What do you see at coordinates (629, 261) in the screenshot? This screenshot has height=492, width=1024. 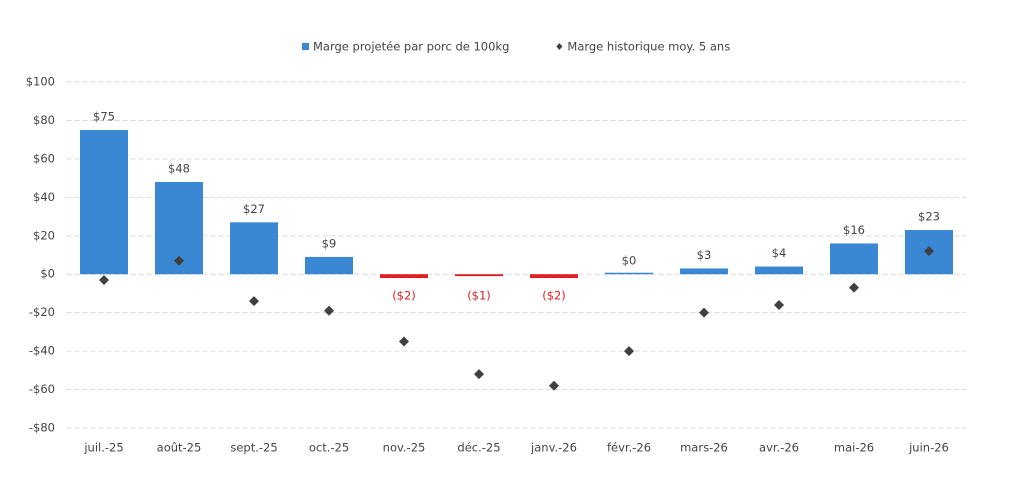 I see `data-label: $0` at bounding box center [629, 261].